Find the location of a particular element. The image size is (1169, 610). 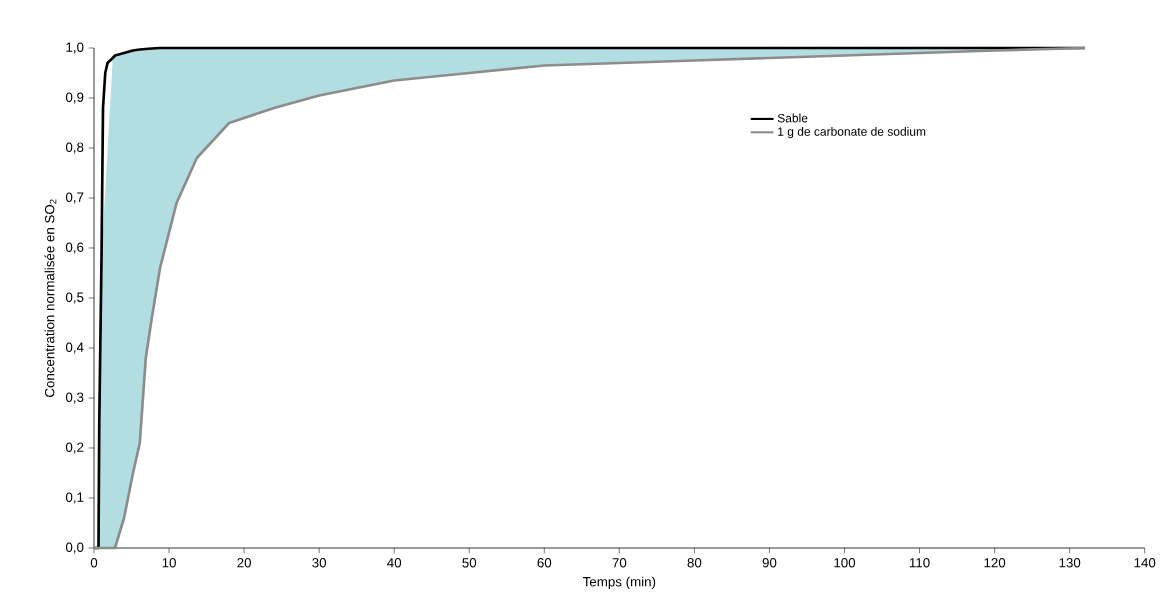

y-tick-label: 1,0 is located at coordinates (75, 48).